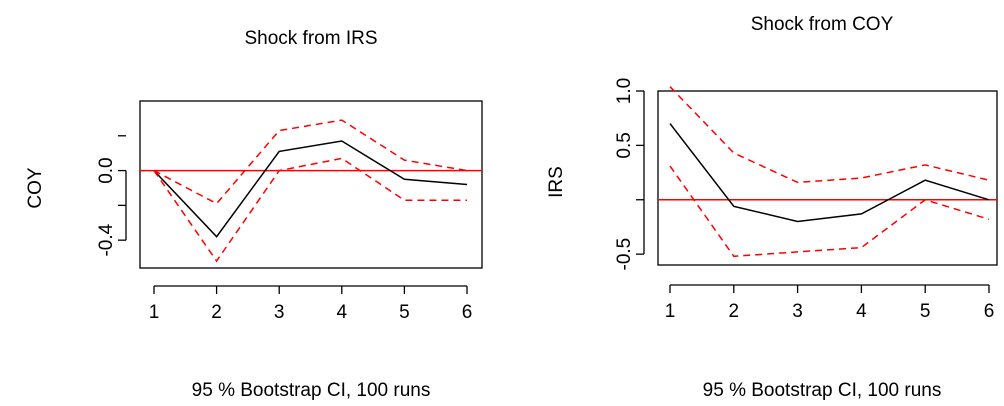 This screenshot has height=406, width=1004. I want to click on y-tick-label: 1.0, so click(624, 91).